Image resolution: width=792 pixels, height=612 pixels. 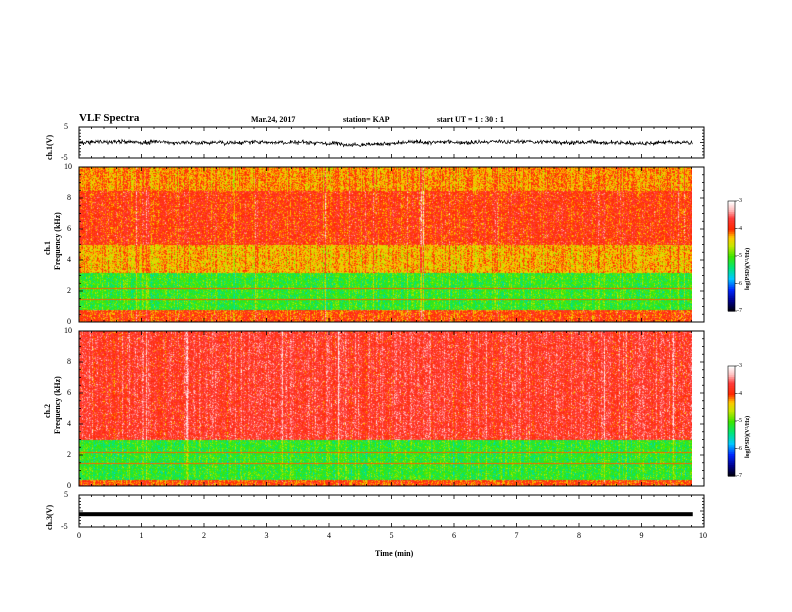 I want to click on ch1s-colorbar-tick-label--5: -5, so click(x=739, y=256).